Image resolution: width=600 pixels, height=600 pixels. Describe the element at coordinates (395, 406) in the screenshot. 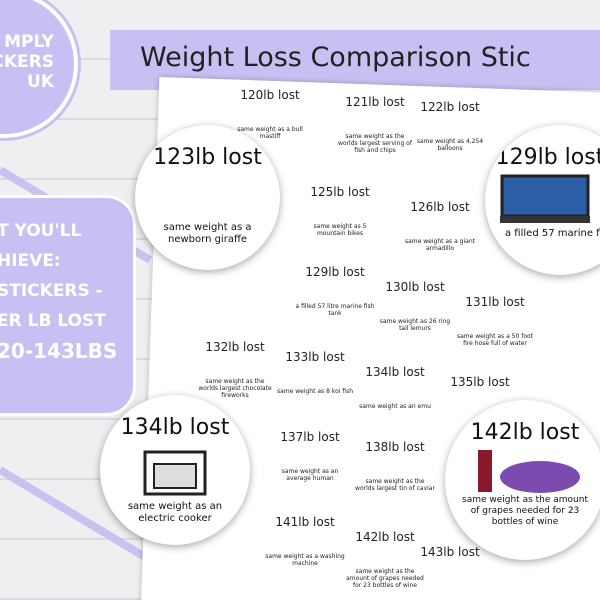

I see `sticker-caption: same weight as an emu` at that location.